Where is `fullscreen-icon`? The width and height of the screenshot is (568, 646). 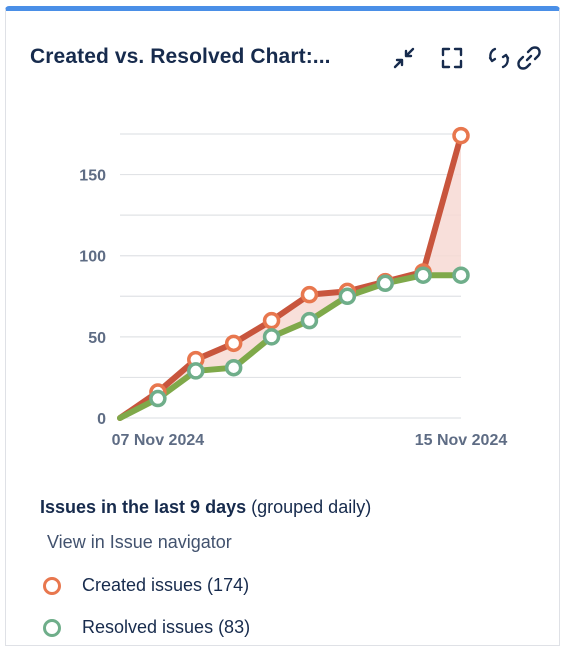
fullscreen-icon is located at coordinates (452, 58).